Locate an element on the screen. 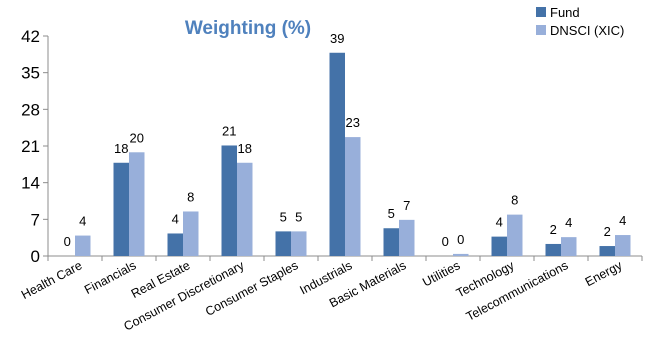  data-label: 39 is located at coordinates (337, 38).